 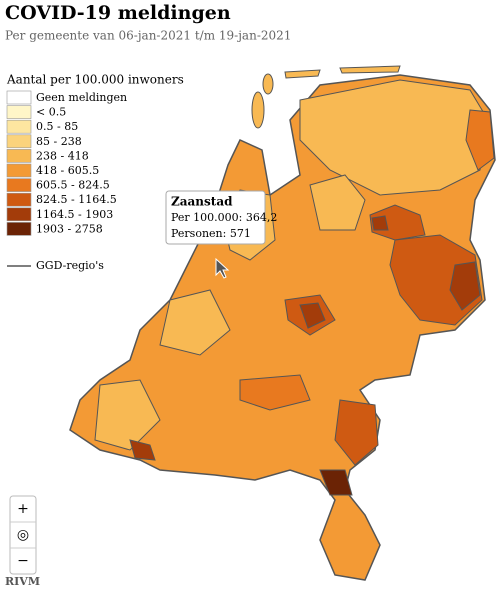 What do you see at coordinates (57, 126) in the screenshot?
I see `legend-label: 0.5 - 85` at bounding box center [57, 126].